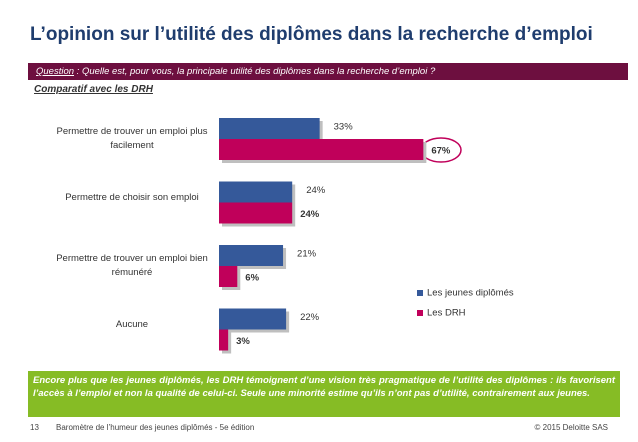 The image size is (638, 442). Describe the element at coordinates (252, 278) in the screenshot. I see `value-label: 6%` at that location.